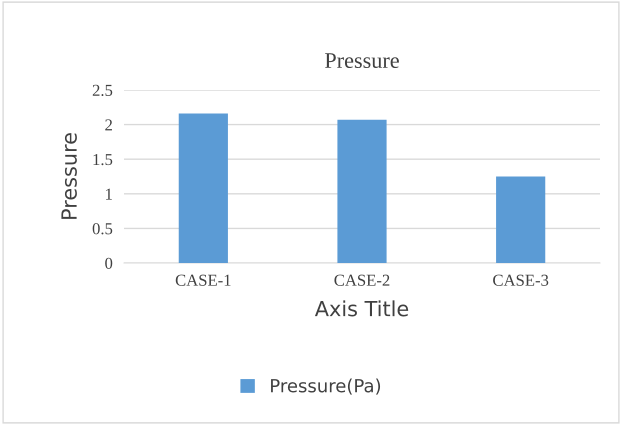 The image size is (622, 425). What do you see at coordinates (103, 160) in the screenshot?
I see `y-tick-label: 1.5` at bounding box center [103, 160].